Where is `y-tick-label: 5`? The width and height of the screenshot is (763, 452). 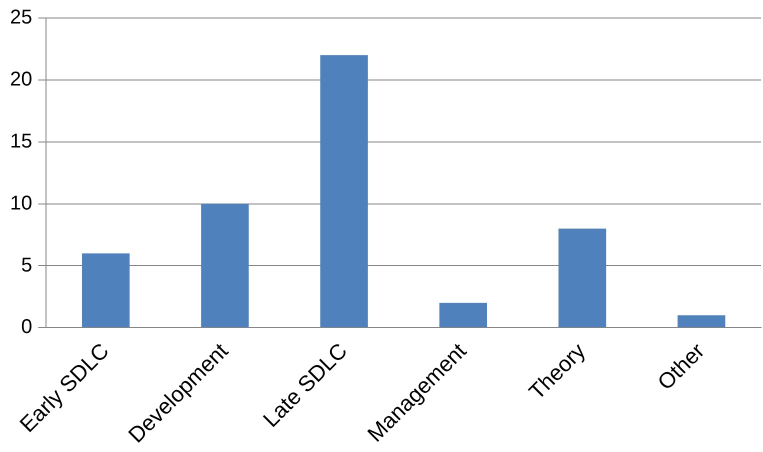
y-tick-label: 5 is located at coordinates (26, 265).